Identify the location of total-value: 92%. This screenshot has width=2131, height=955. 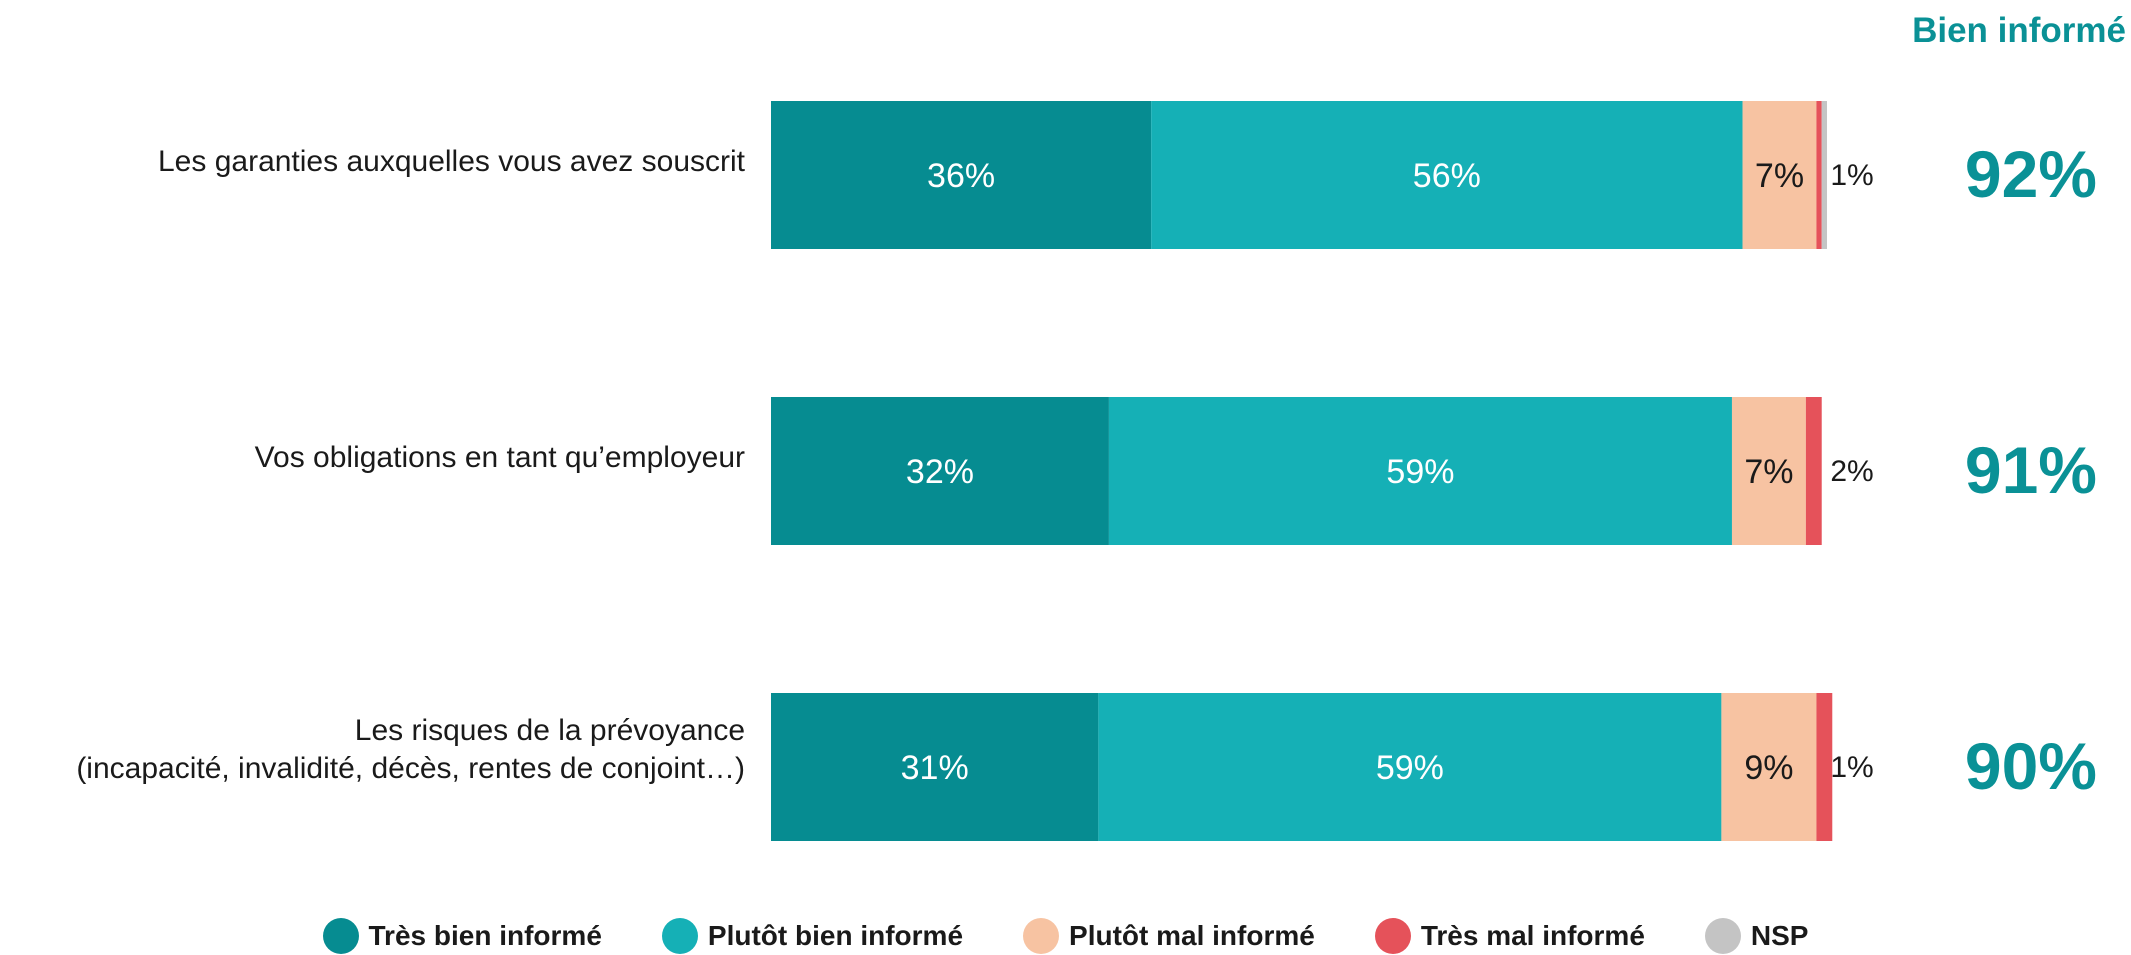
(2031, 174).